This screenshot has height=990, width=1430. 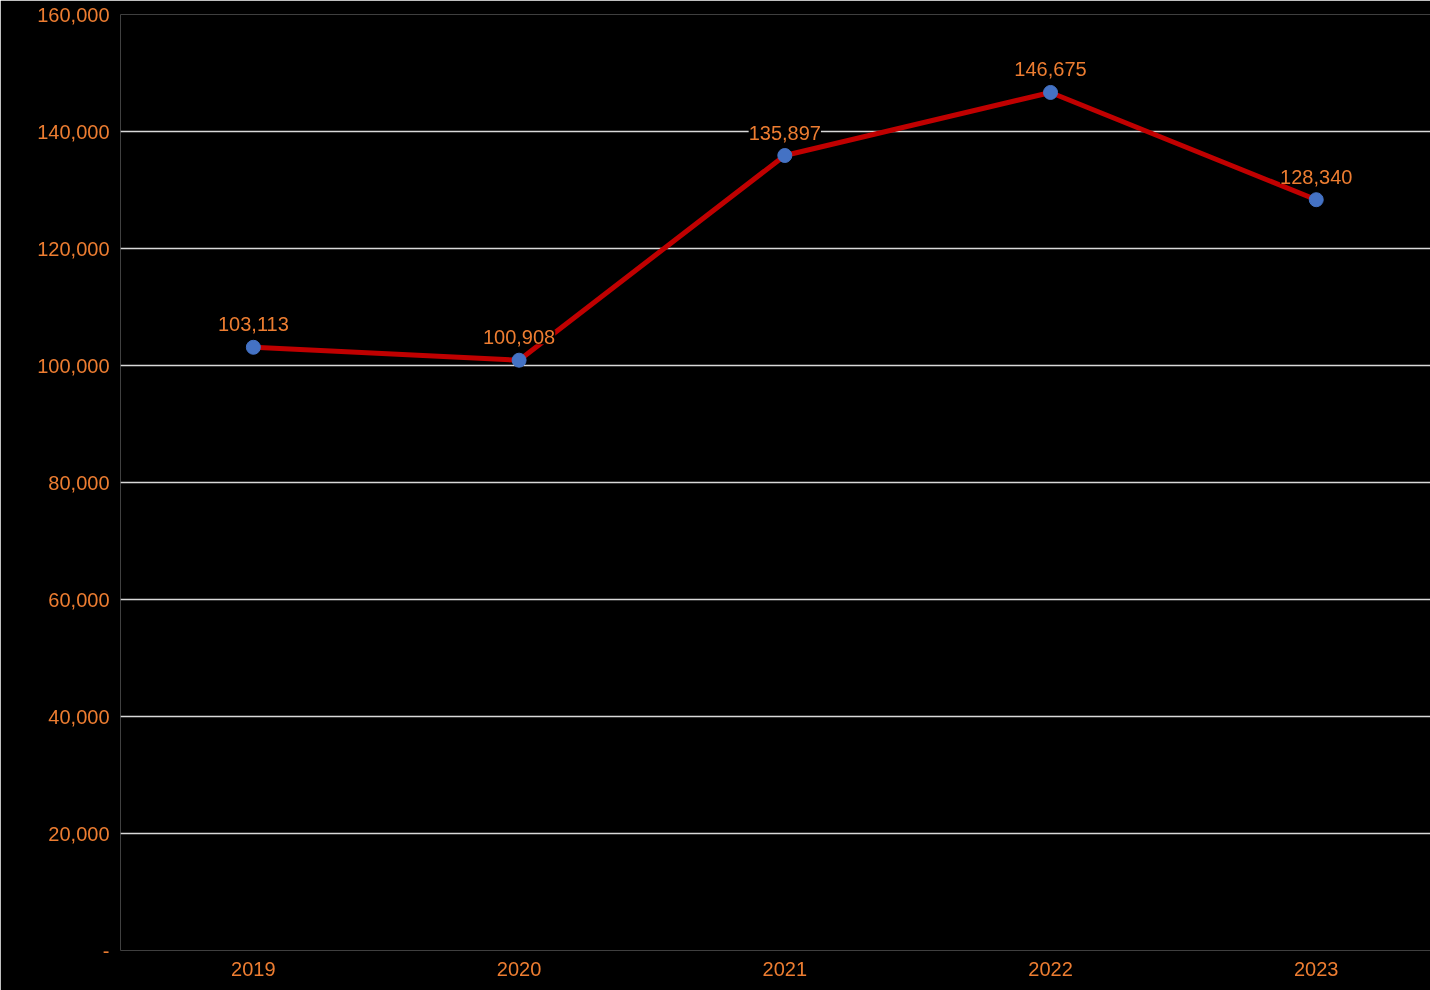 What do you see at coordinates (79, 833) in the screenshot?
I see `y-tick-label: 20,000` at bounding box center [79, 833].